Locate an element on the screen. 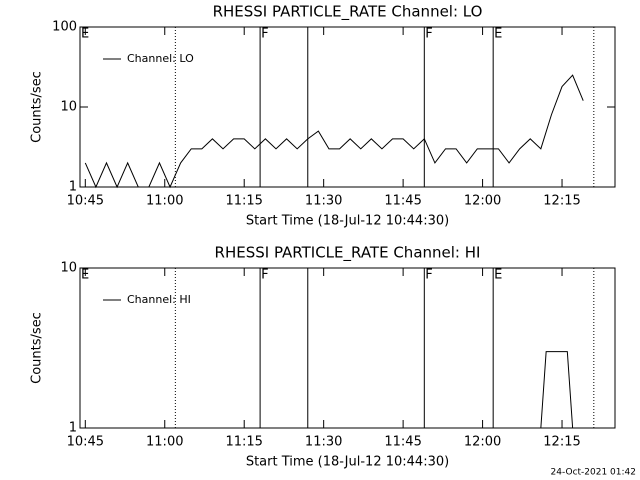 Image resolution: width=640 pixels, height=480 pixels. data-line is located at coordinates (557, 390).